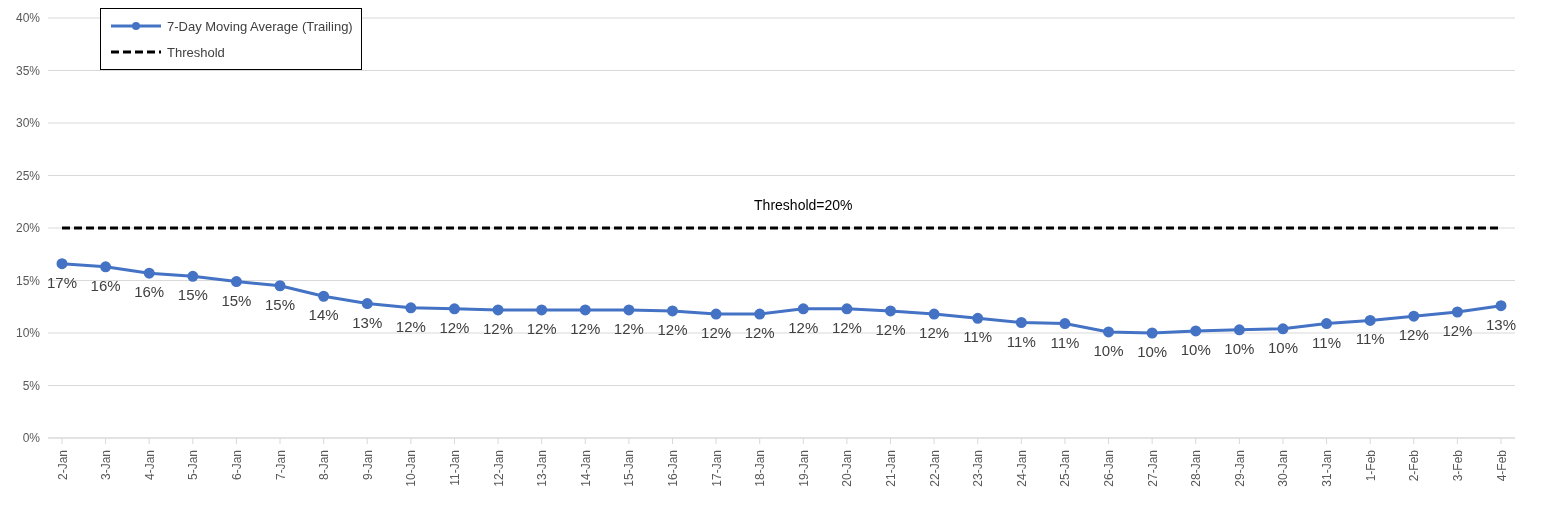  Describe the element at coordinates (1501, 324) in the screenshot. I see `data-label: 13%` at that location.